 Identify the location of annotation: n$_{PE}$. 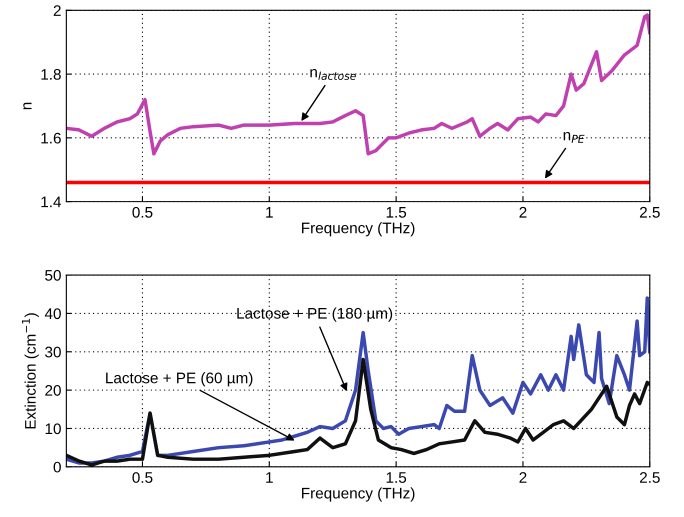
(574, 137).